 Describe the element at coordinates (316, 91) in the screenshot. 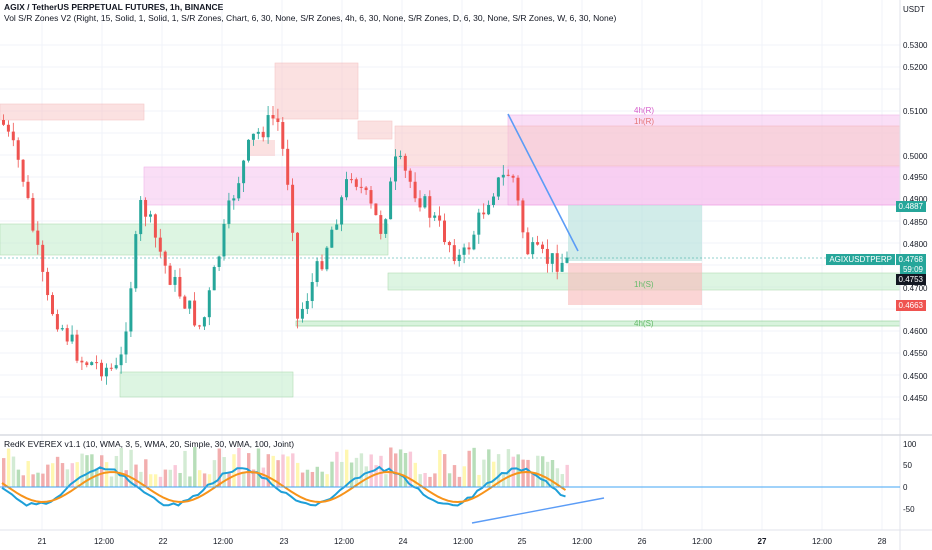

I see `resistance-zone-top` at that location.